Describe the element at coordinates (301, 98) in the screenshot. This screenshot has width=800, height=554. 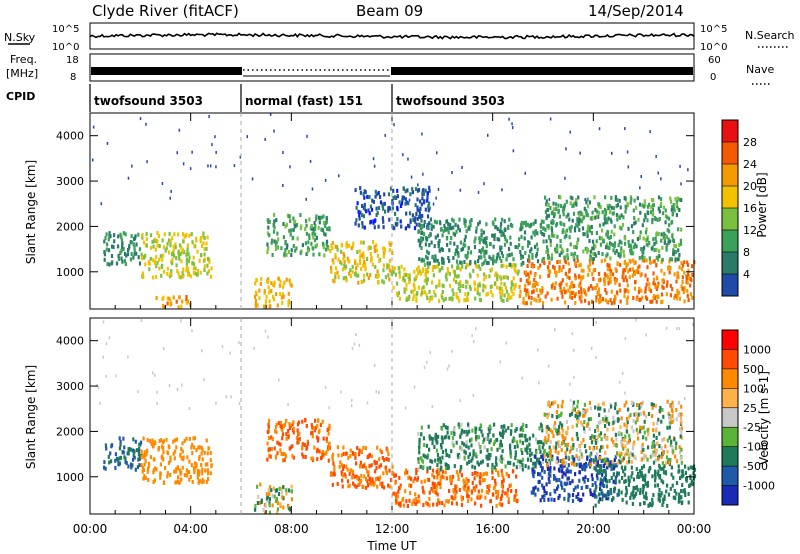
I see `cpid-segment: normal (fast) 151` at that location.